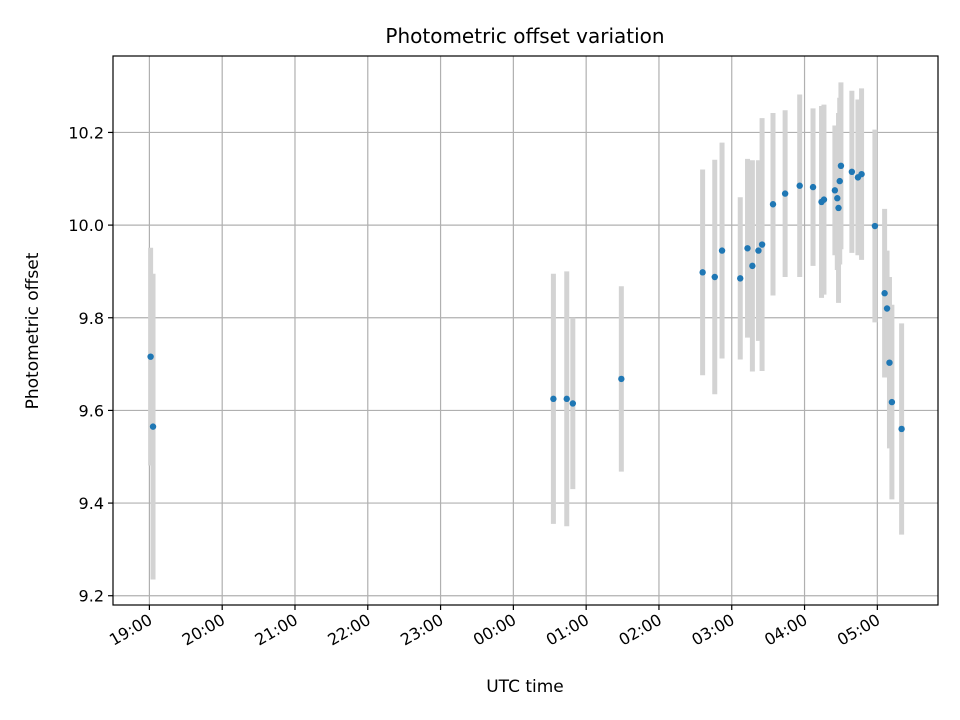  What do you see at coordinates (524, 36) in the screenshot?
I see `chart-title: Photometric offset variation` at bounding box center [524, 36].